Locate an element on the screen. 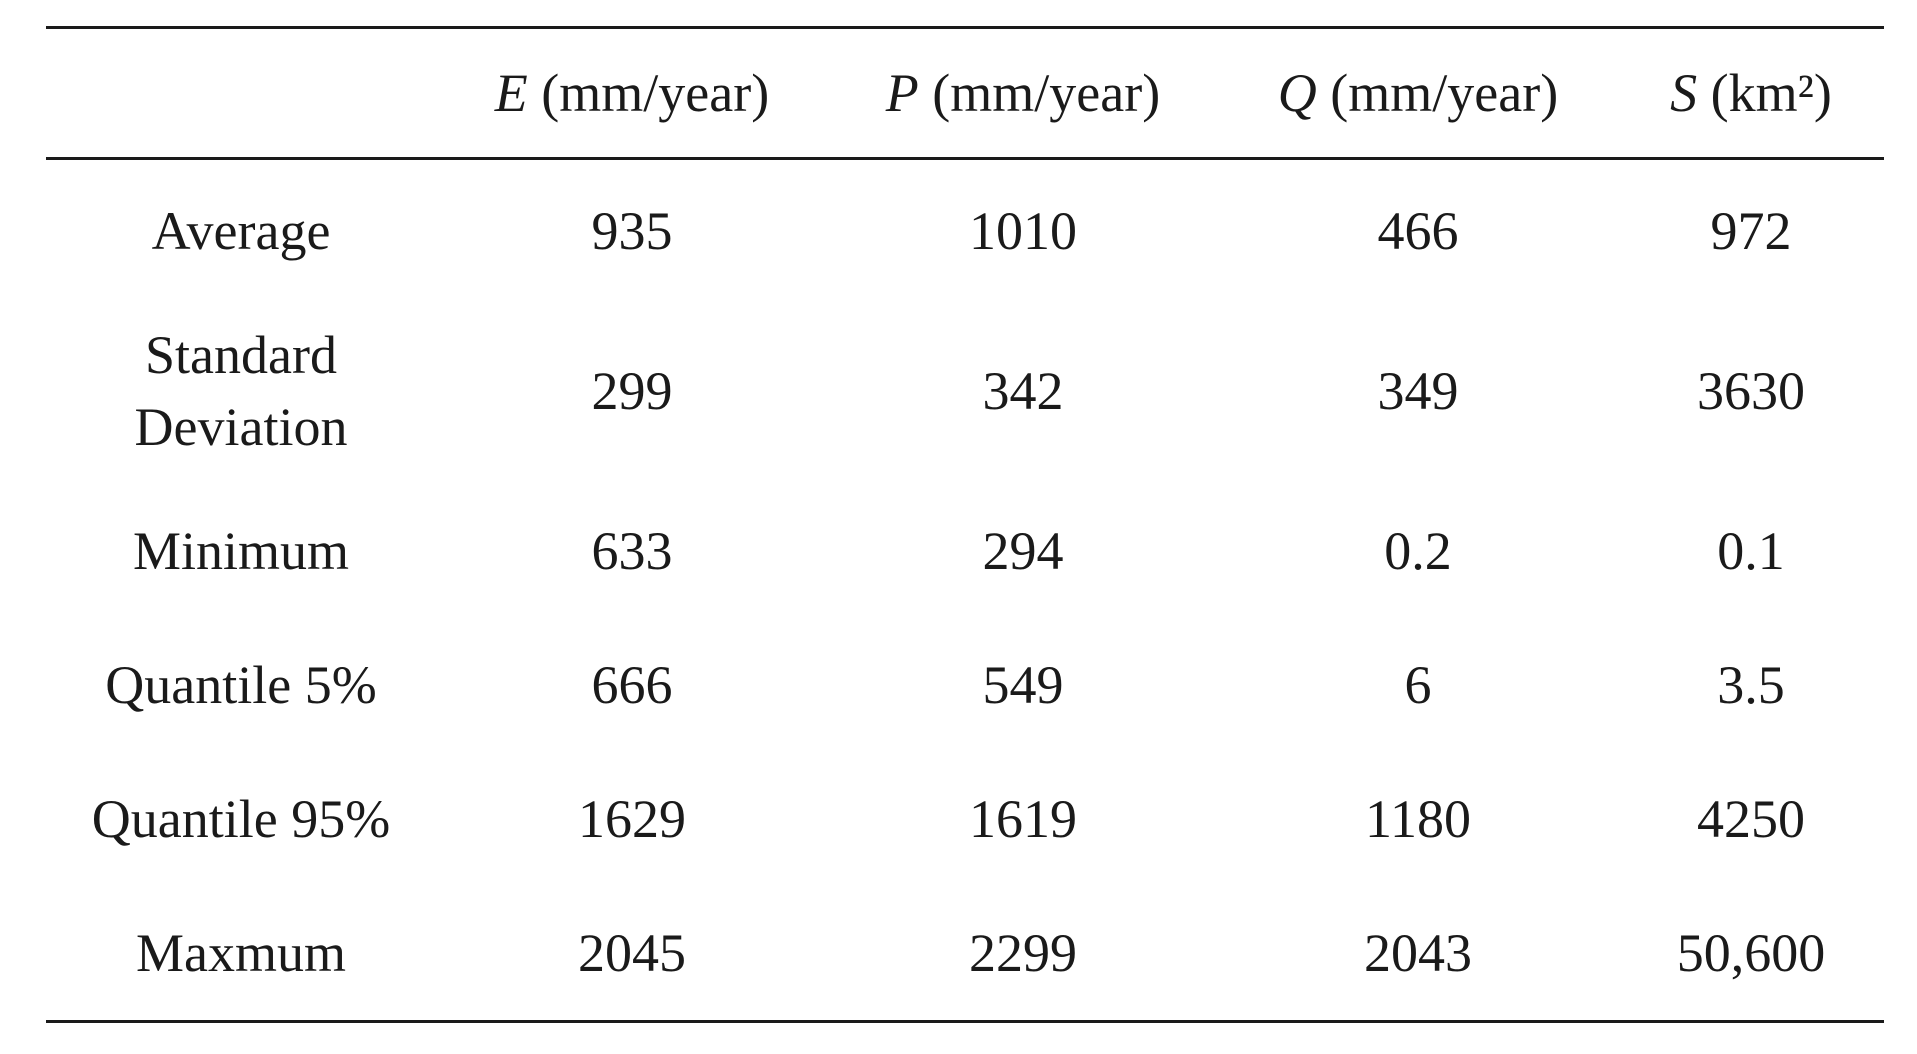  header-symbol: E is located at coordinates (511, 93).